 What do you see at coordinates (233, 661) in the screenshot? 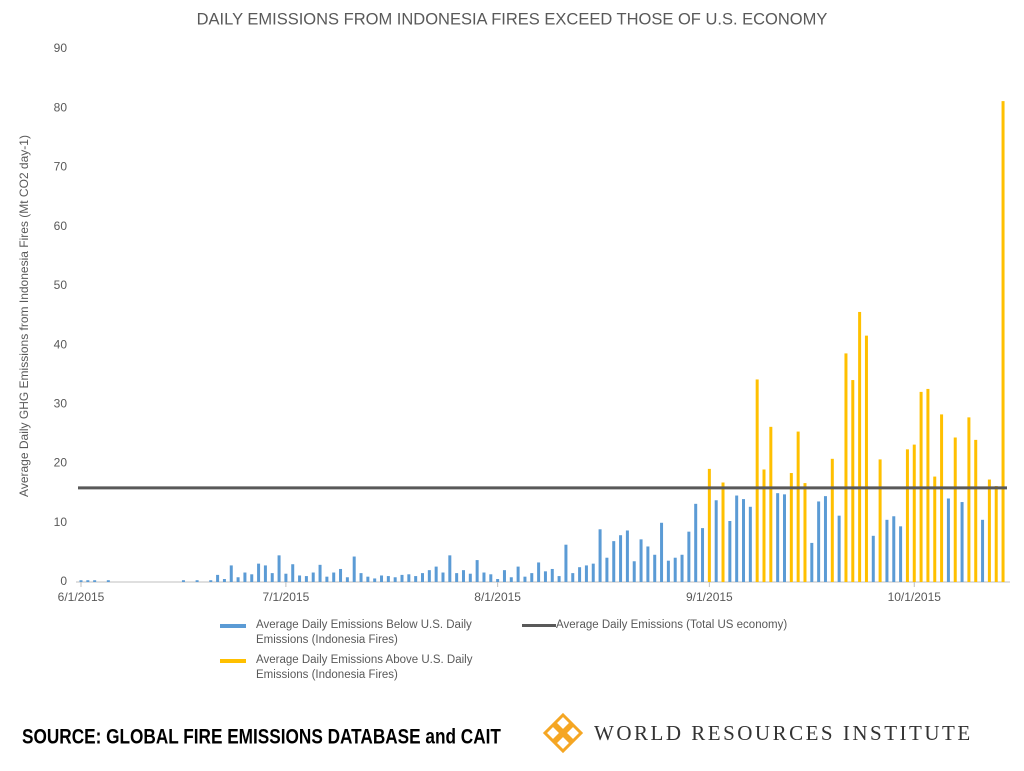
I see `legend-swatch` at bounding box center [233, 661].